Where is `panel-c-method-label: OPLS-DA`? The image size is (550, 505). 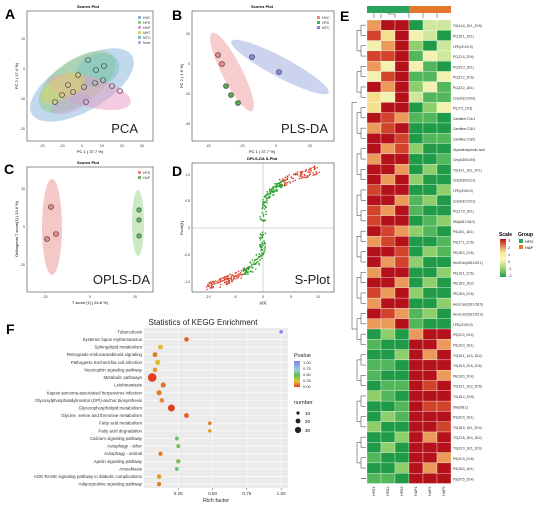 panel-c-method-label: OPLS-DA is located at coordinates (121, 279).